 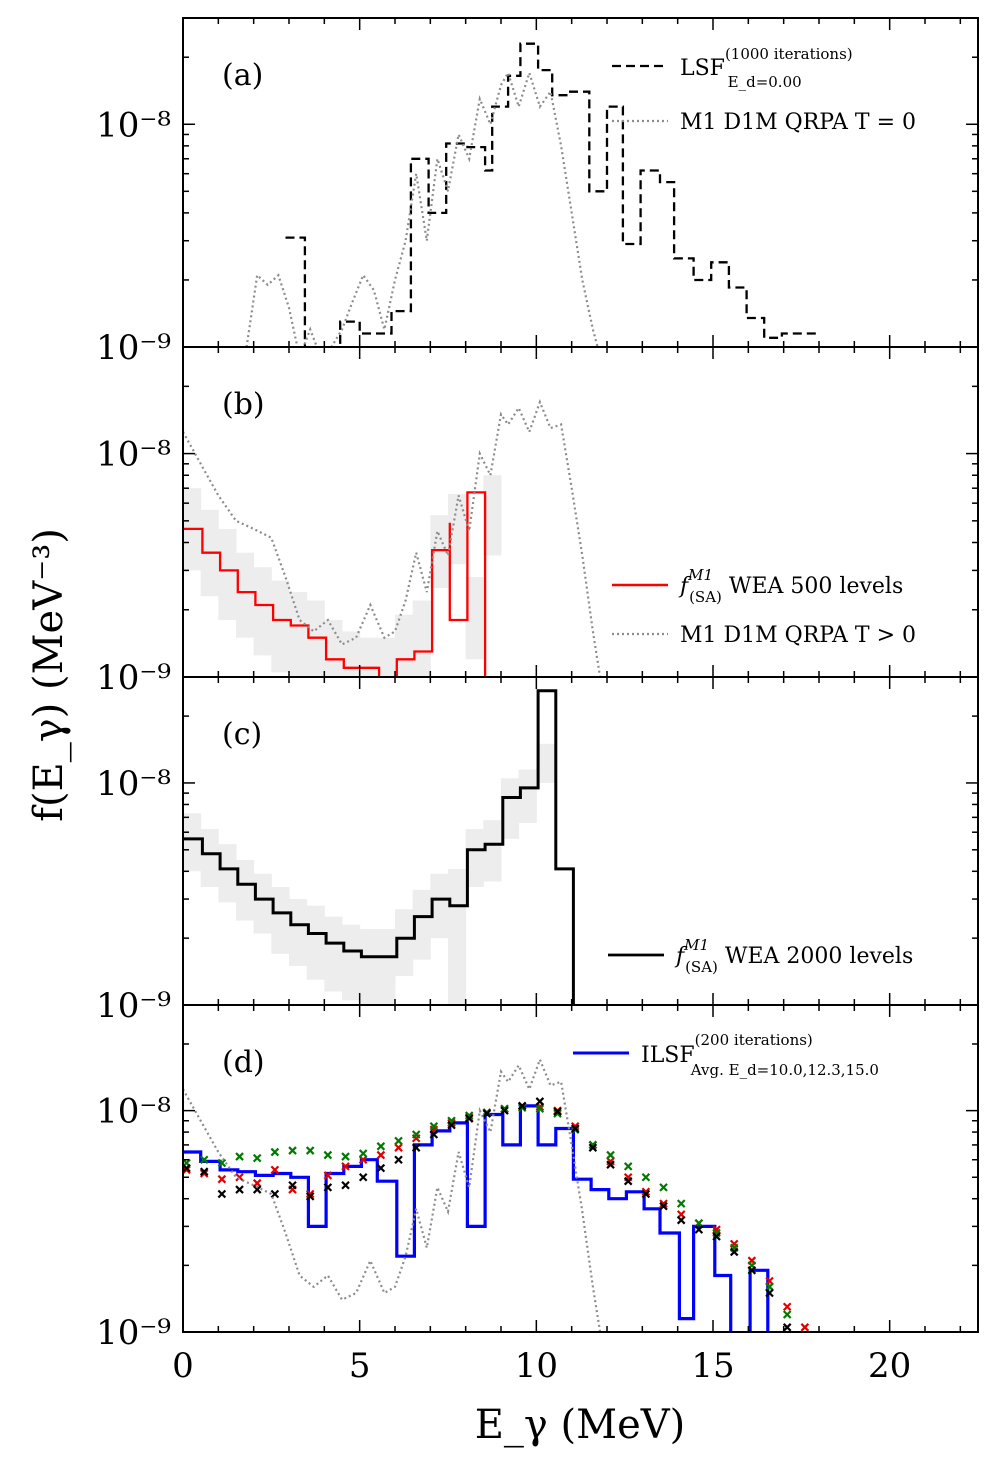 What do you see at coordinates (798, 635) in the screenshot?
I see `legend-b-qrpa: M1 D1M QRPA T > 0` at bounding box center [798, 635].